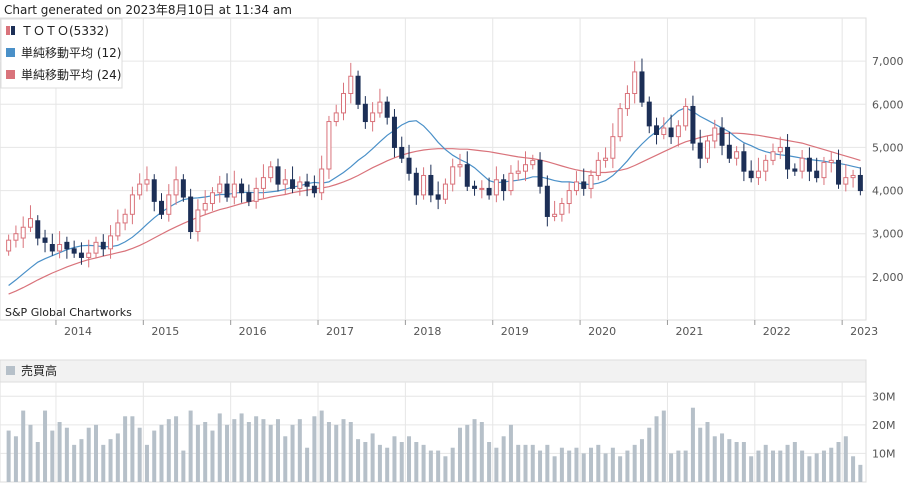 This screenshot has height=484, width=924. What do you see at coordinates (689, 331) in the screenshot?
I see `x-tick-label: 2021` at bounding box center [689, 331].